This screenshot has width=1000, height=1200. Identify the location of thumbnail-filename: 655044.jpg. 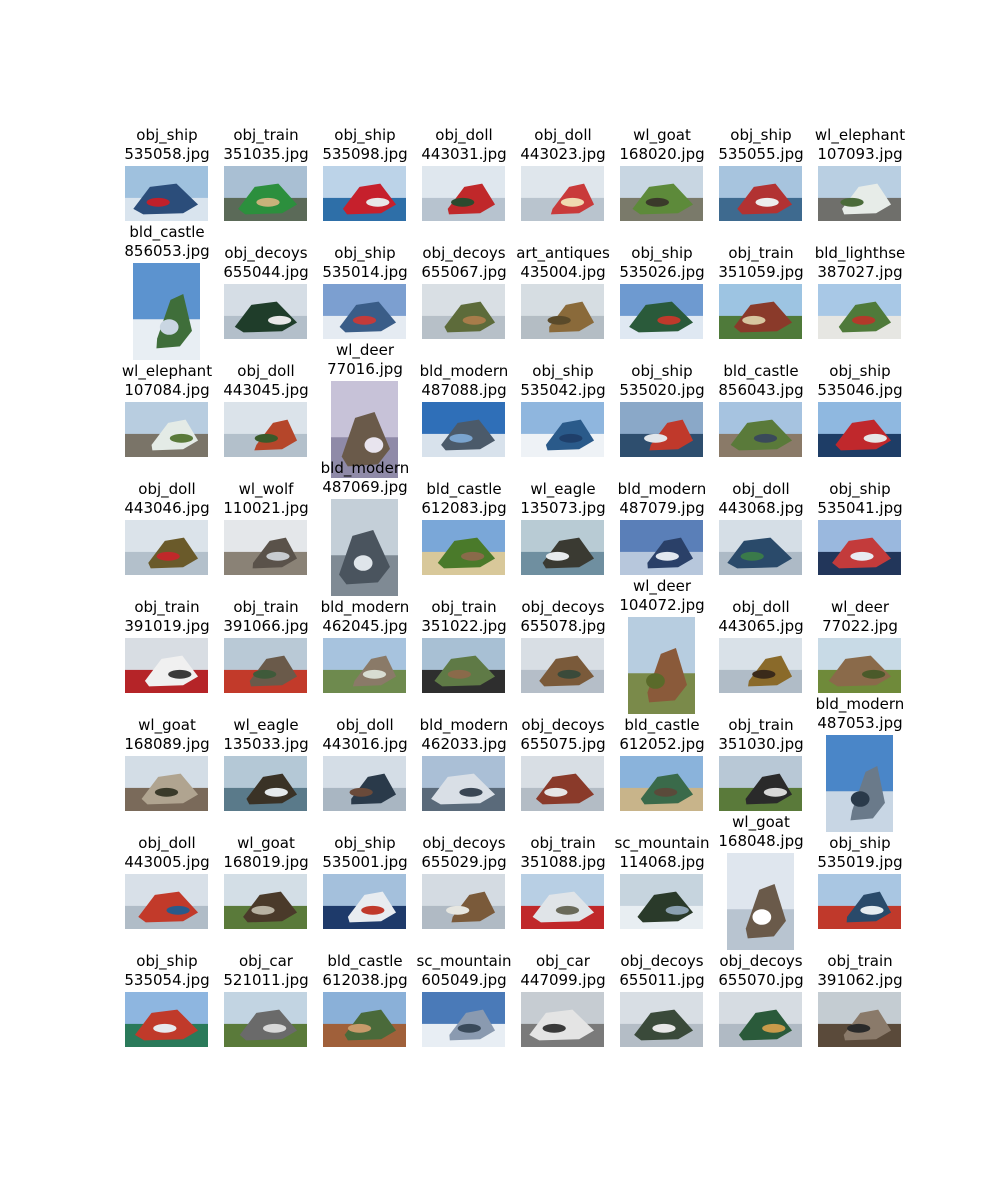
(266, 272).